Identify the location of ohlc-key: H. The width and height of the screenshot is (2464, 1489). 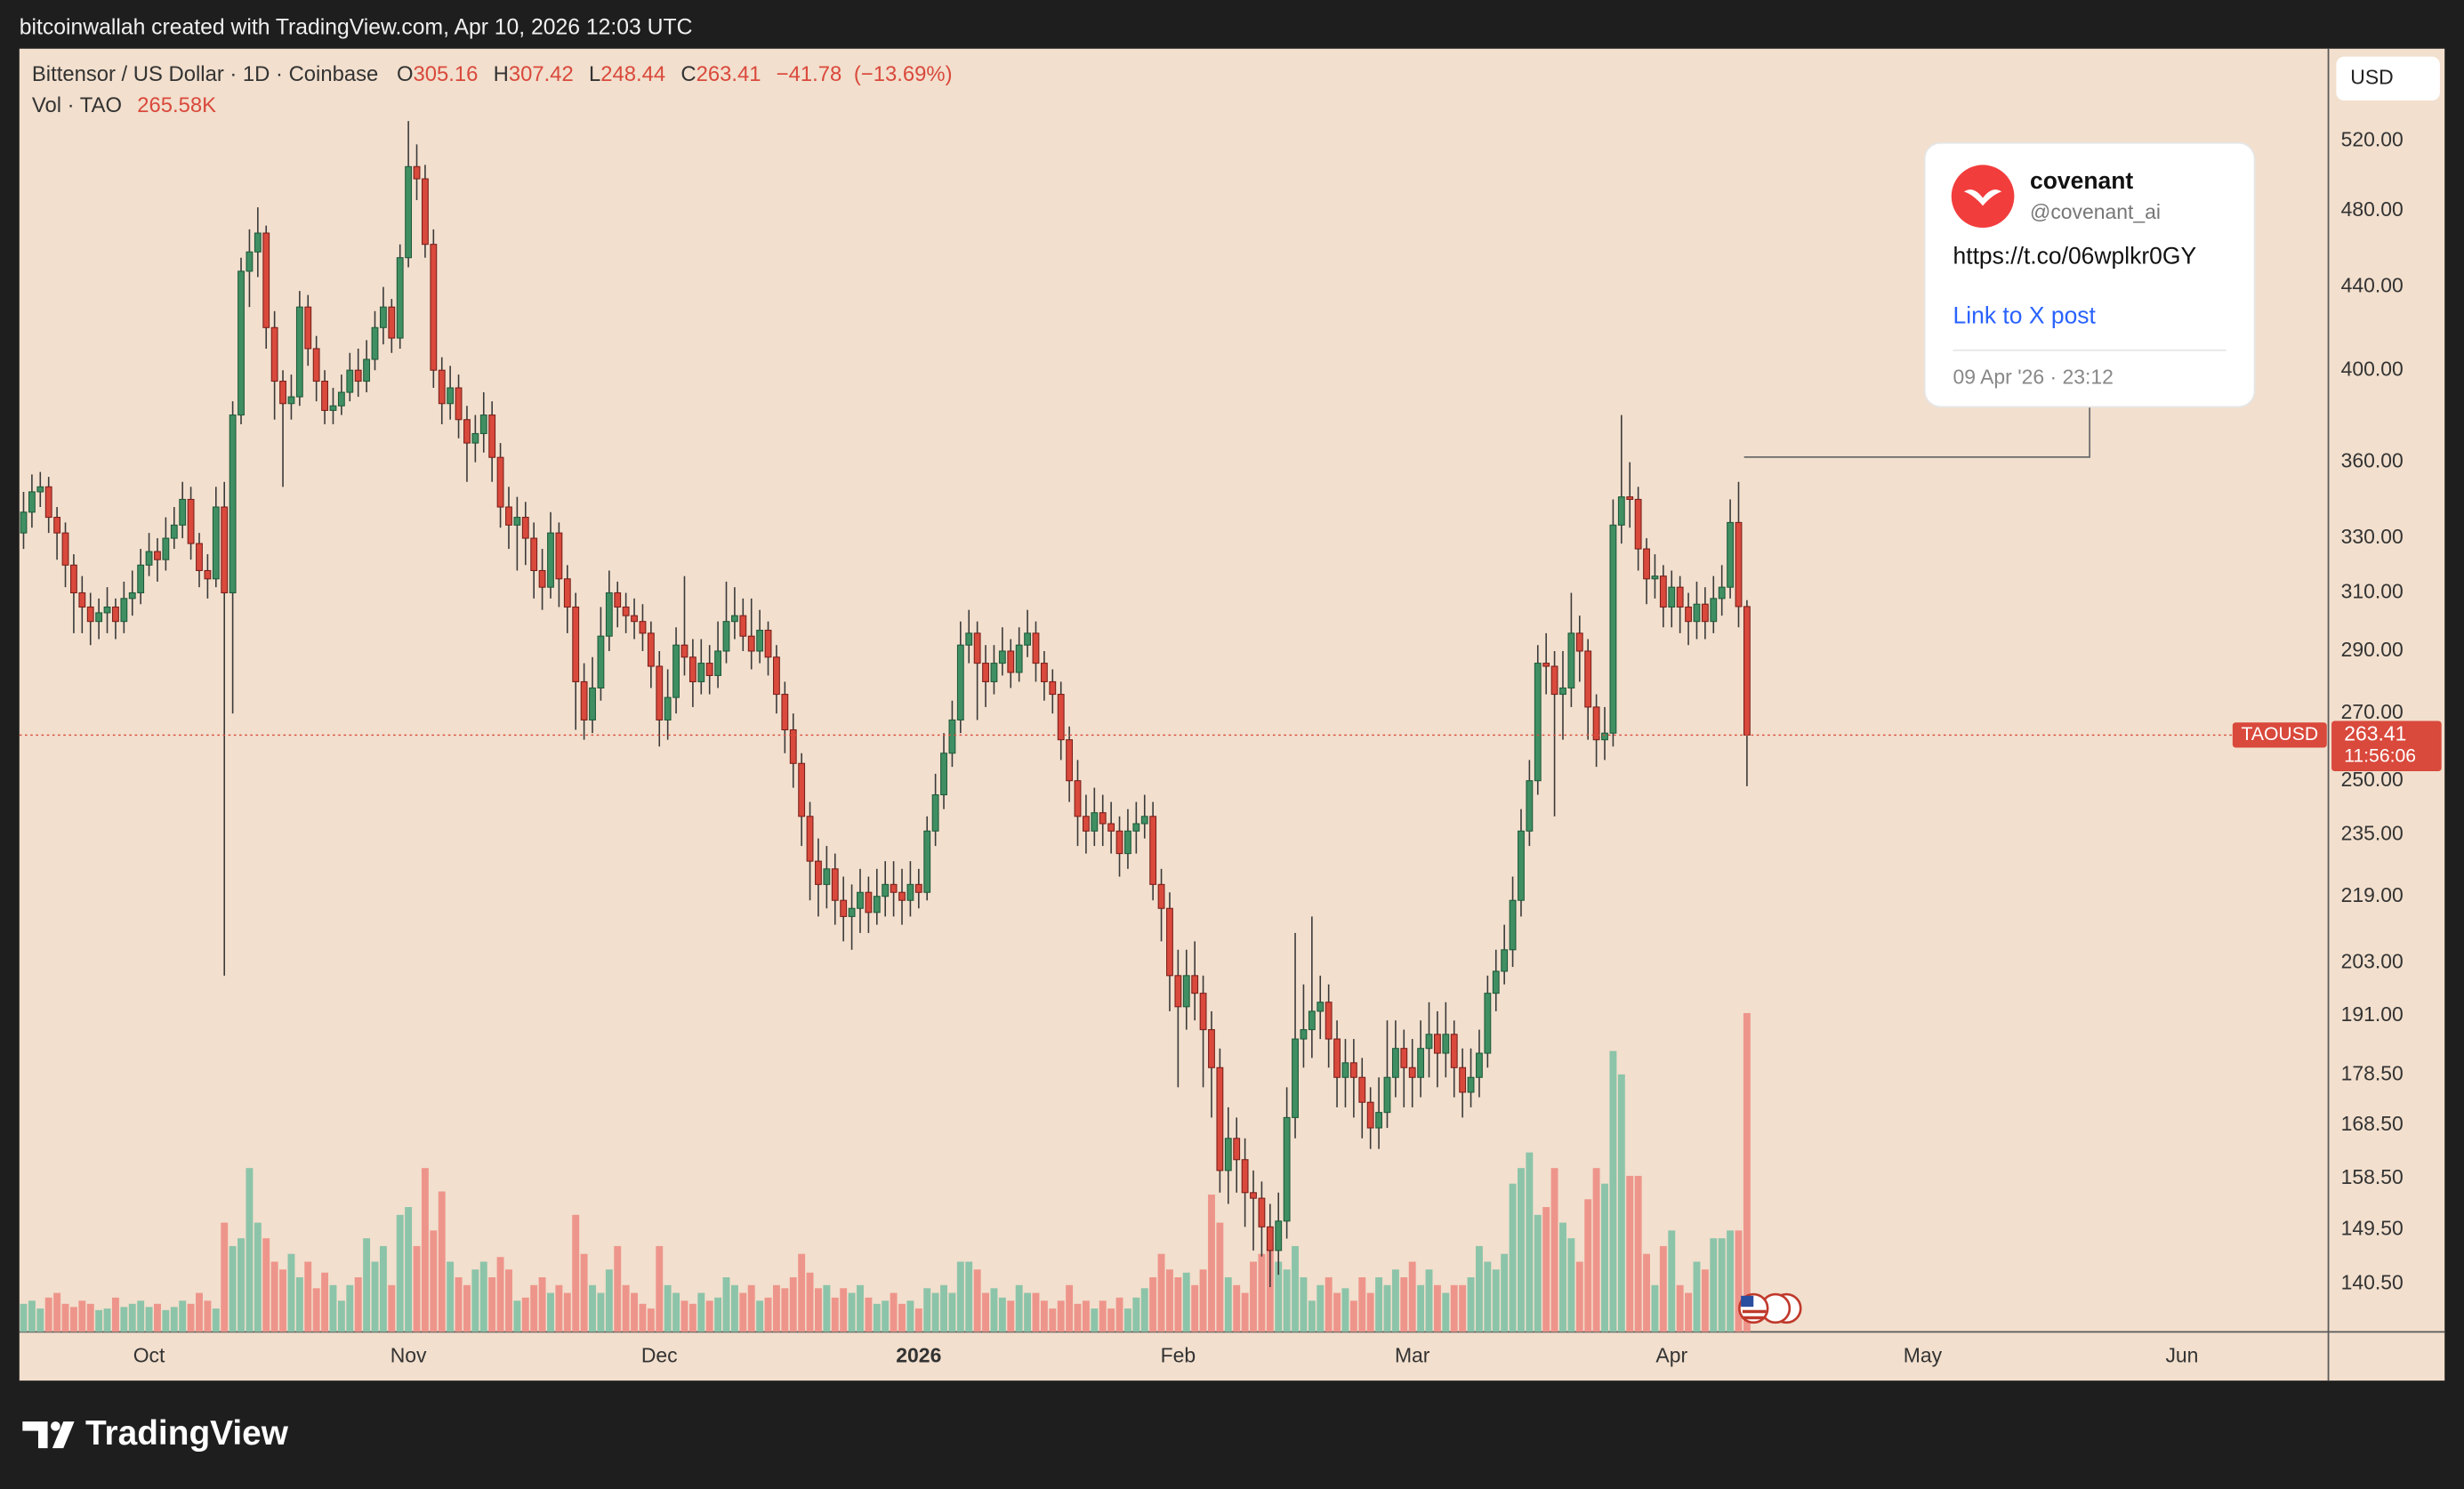
(502, 74).